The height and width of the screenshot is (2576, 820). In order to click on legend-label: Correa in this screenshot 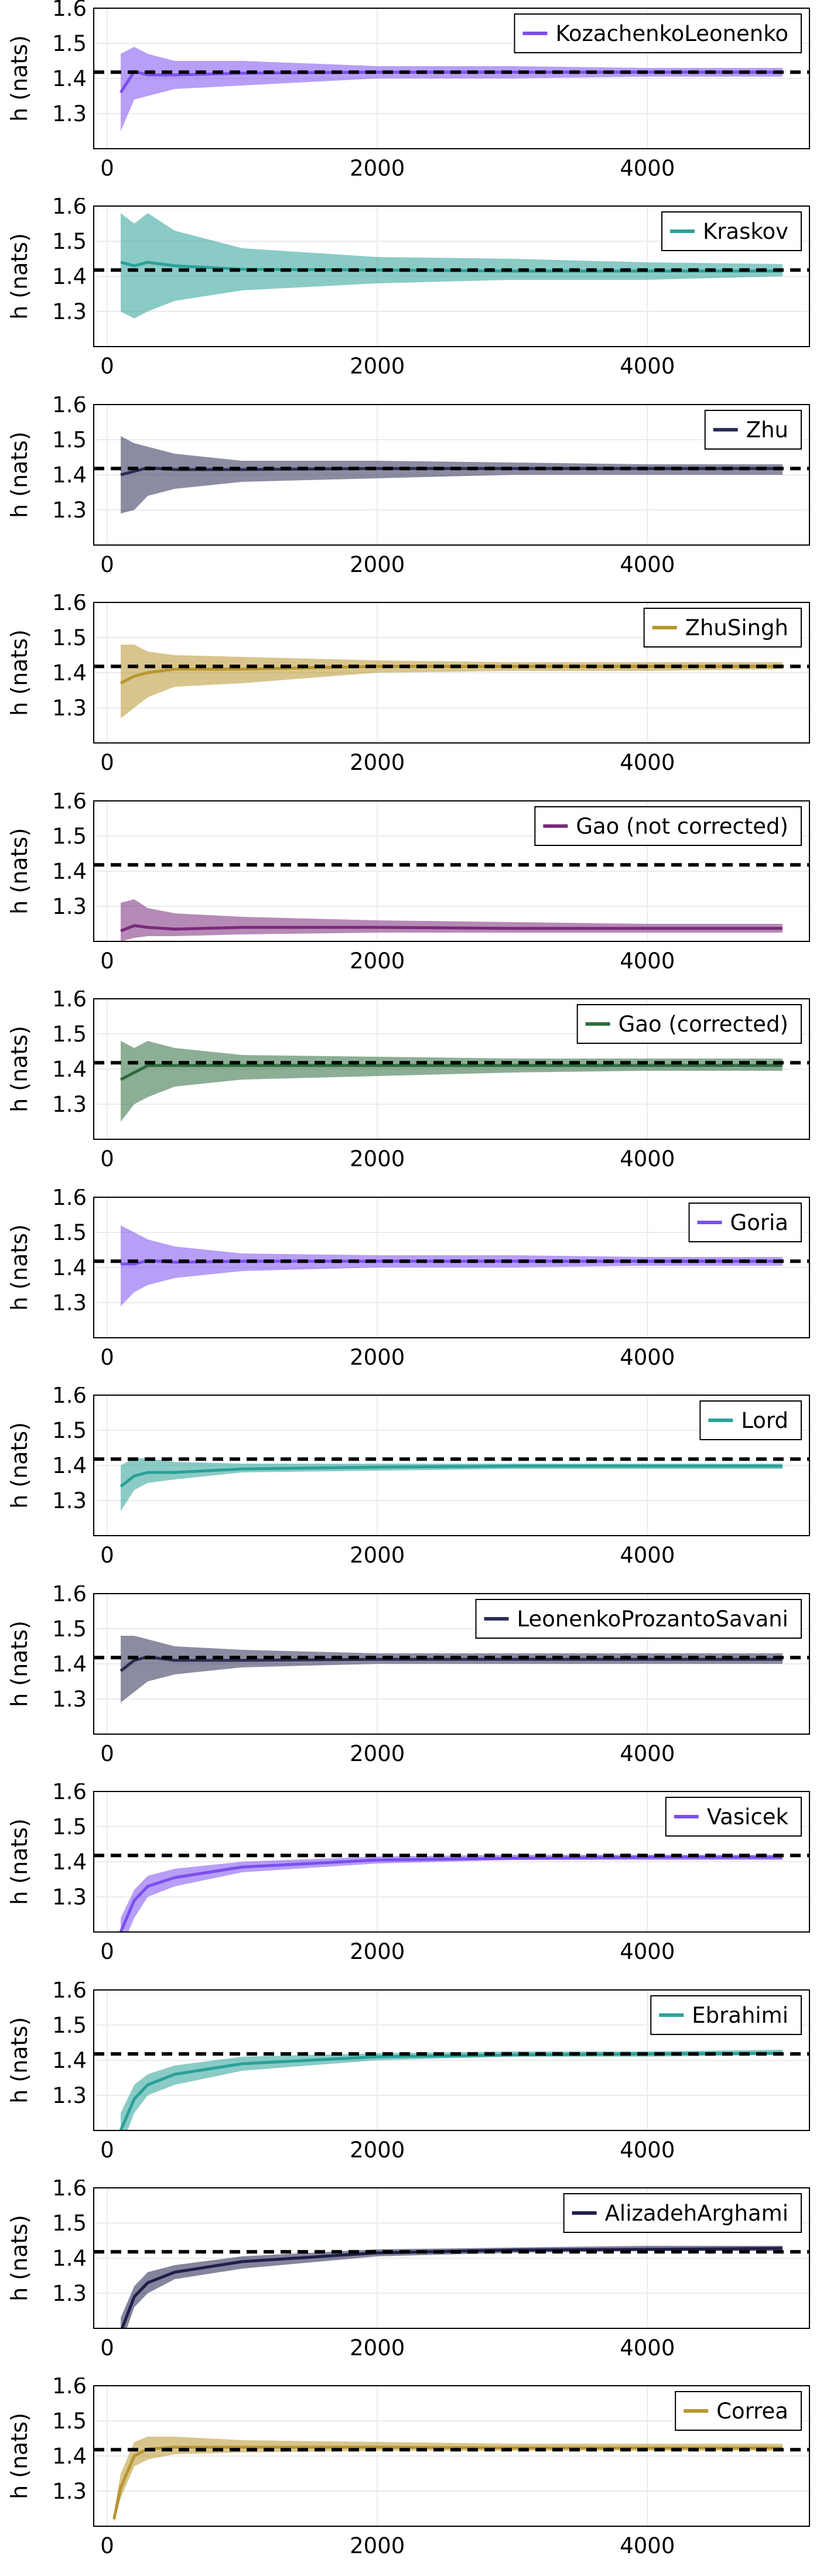, I will do `click(752, 2411)`.